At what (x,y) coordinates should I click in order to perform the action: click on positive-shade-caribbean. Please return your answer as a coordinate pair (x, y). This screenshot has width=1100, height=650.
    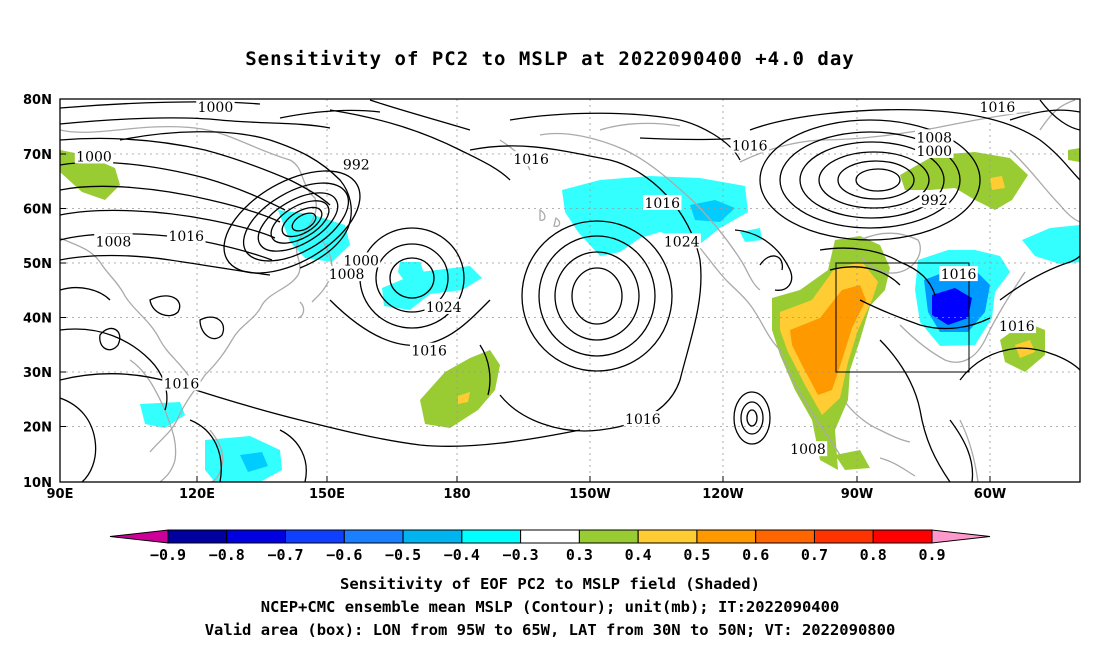
    Looking at the image, I should click on (852, 460).